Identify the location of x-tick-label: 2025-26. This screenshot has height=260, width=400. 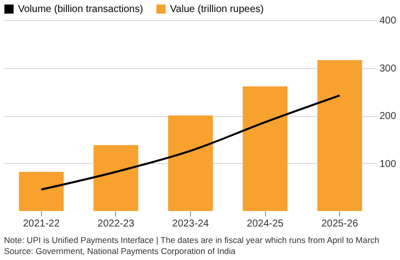
(339, 224).